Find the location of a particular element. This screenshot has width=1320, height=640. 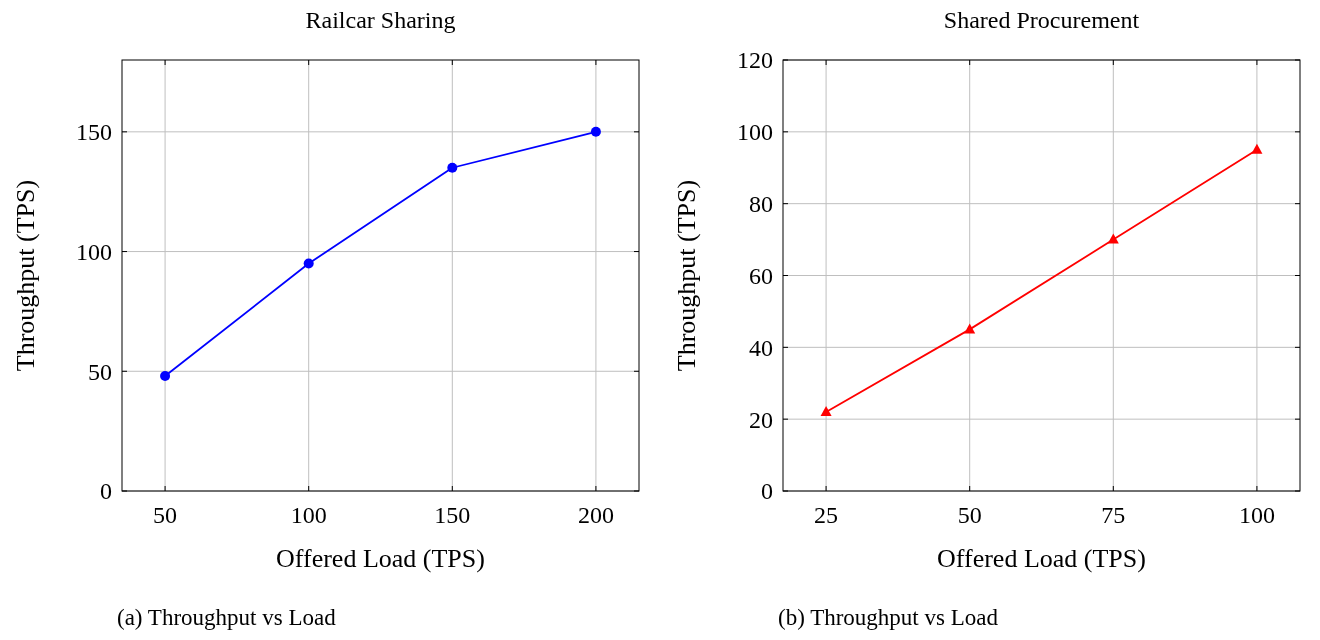

x-tick-label: 150 is located at coordinates (452, 515).